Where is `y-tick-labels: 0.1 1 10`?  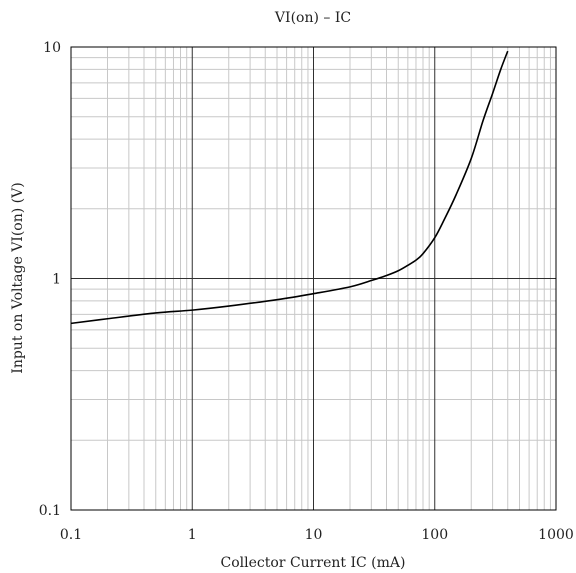
y-tick-labels: 0.1 1 10 is located at coordinates (50, 279).